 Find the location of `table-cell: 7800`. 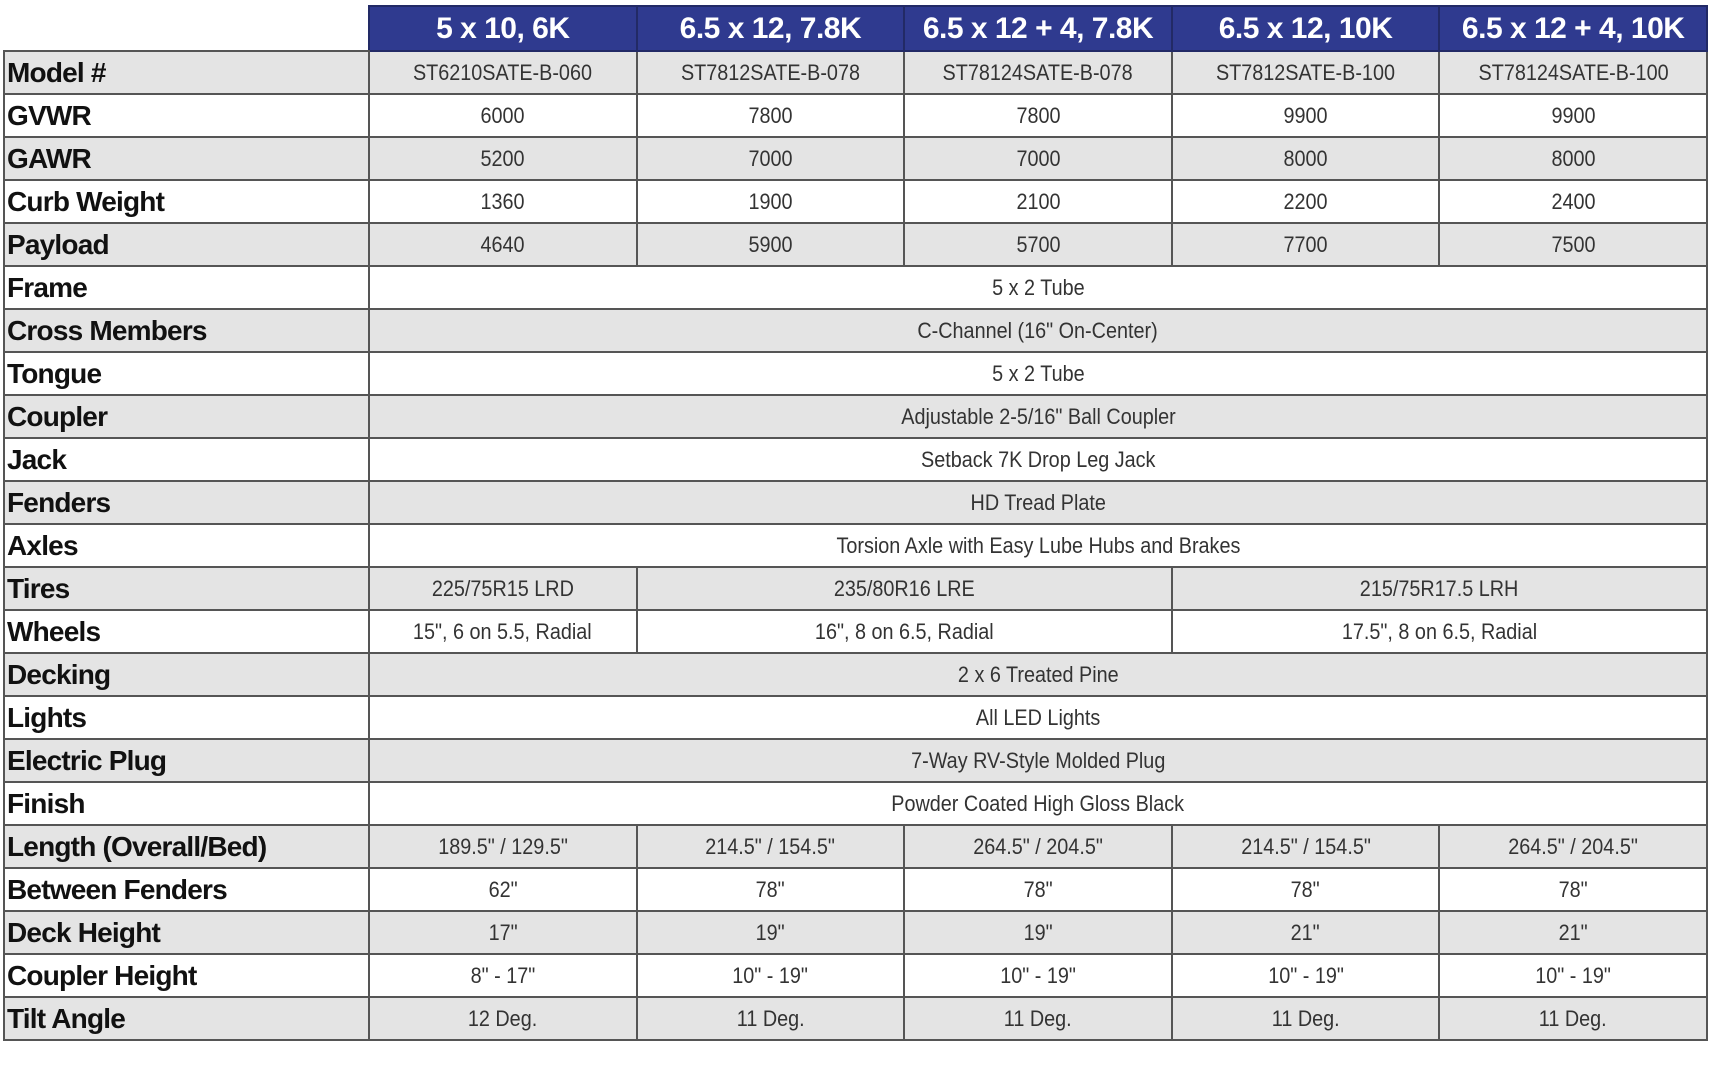

table-cell: 7800 is located at coordinates (1038, 115).